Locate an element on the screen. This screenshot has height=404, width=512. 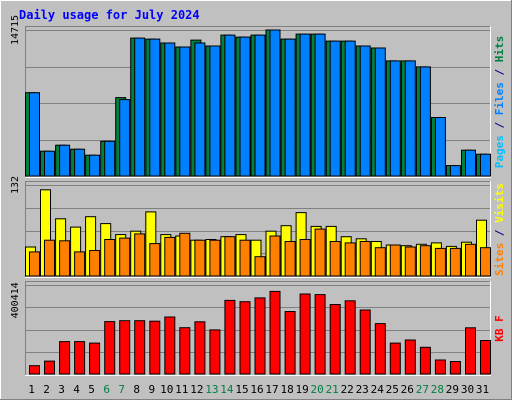
axis-label-part: KB F is located at coordinates (499, 328).